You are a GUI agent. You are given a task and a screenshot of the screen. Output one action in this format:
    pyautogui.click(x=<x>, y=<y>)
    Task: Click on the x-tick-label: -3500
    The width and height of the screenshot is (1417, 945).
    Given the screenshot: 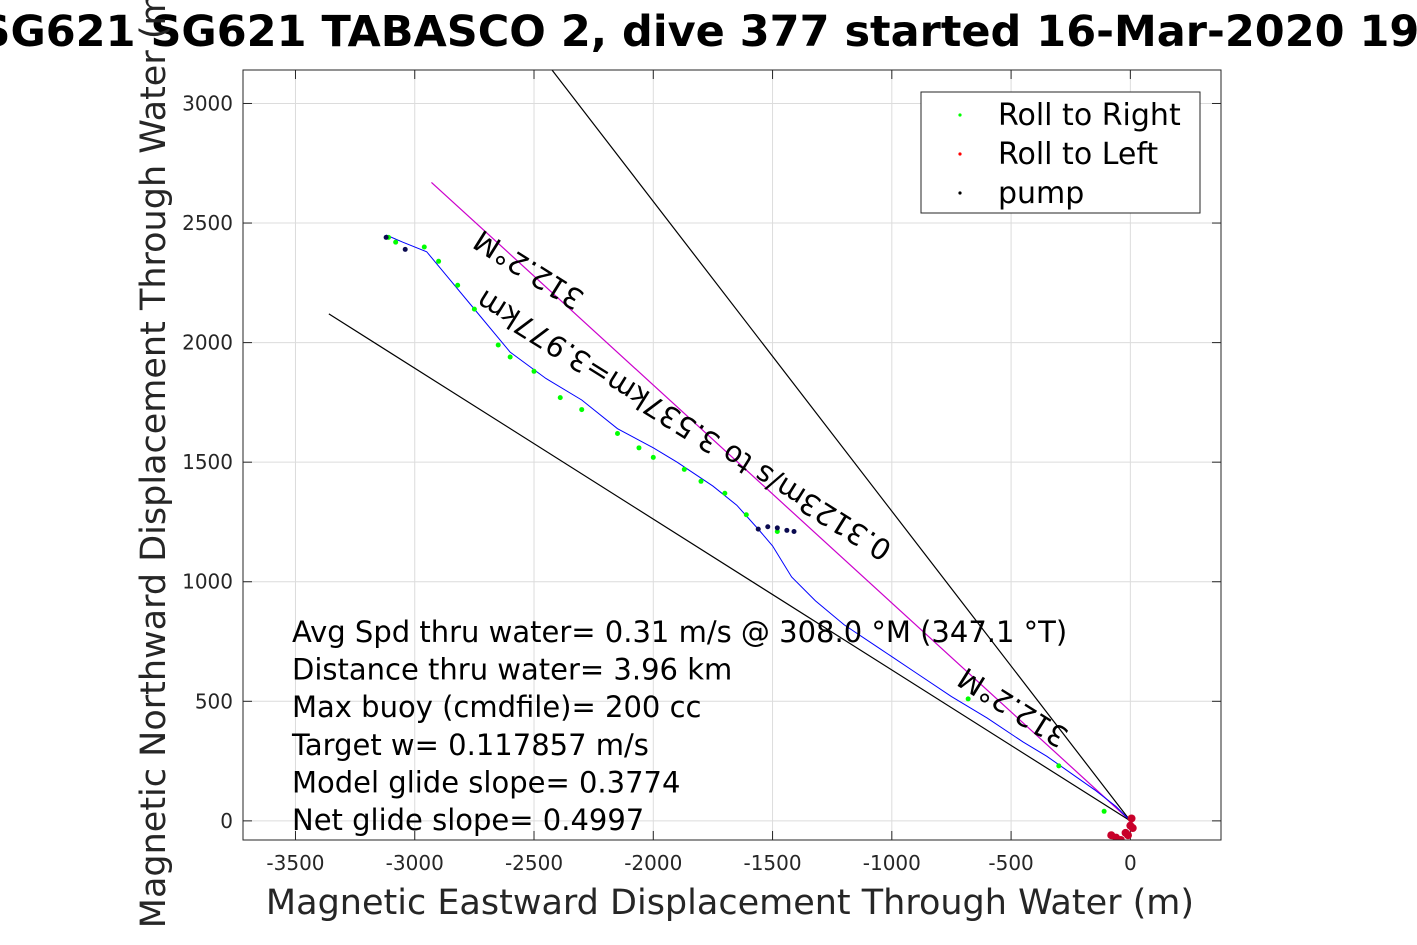 What is the action you would take?
    pyautogui.click(x=295, y=863)
    